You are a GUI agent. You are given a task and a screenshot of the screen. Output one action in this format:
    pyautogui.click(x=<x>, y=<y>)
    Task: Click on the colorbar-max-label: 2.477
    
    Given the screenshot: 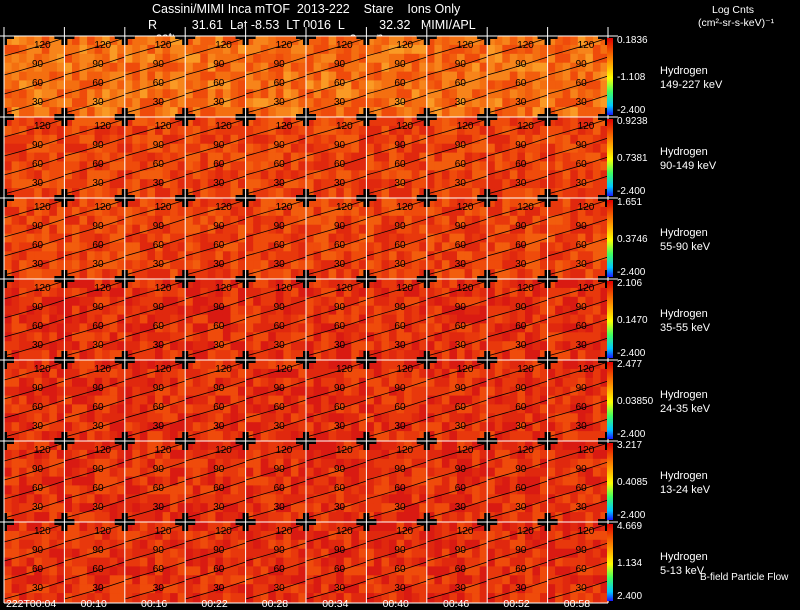 What is the action you would take?
    pyautogui.click(x=629, y=364)
    